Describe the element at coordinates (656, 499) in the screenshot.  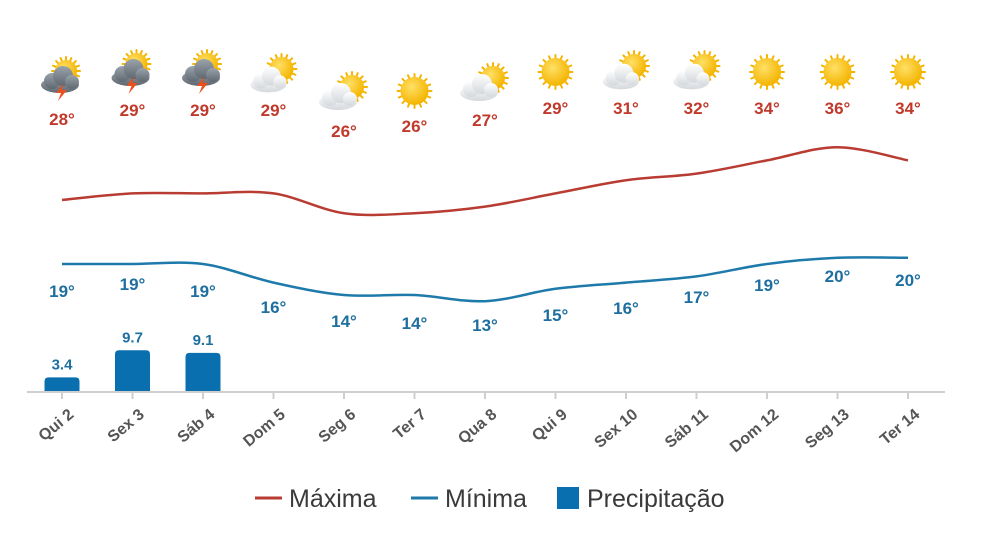
I see `legend-precipitation-label: Precipitação` at that location.